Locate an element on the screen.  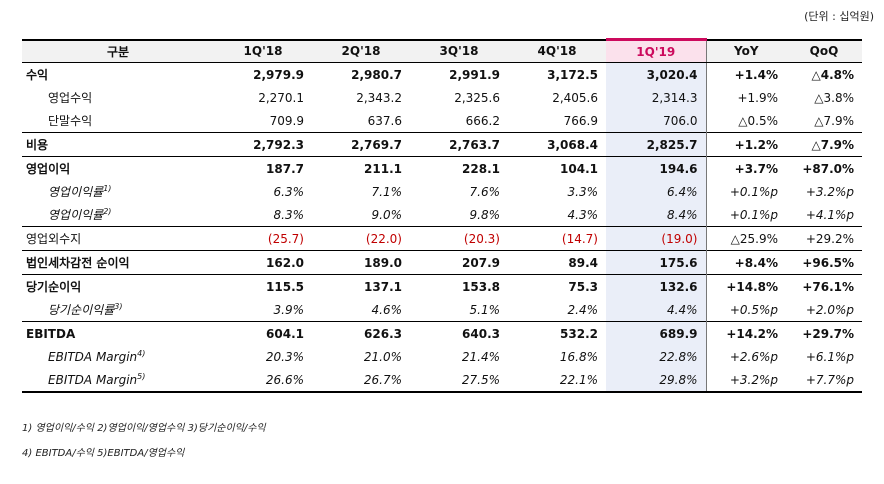
value-cell: 21.4% is located at coordinates (480, 356).